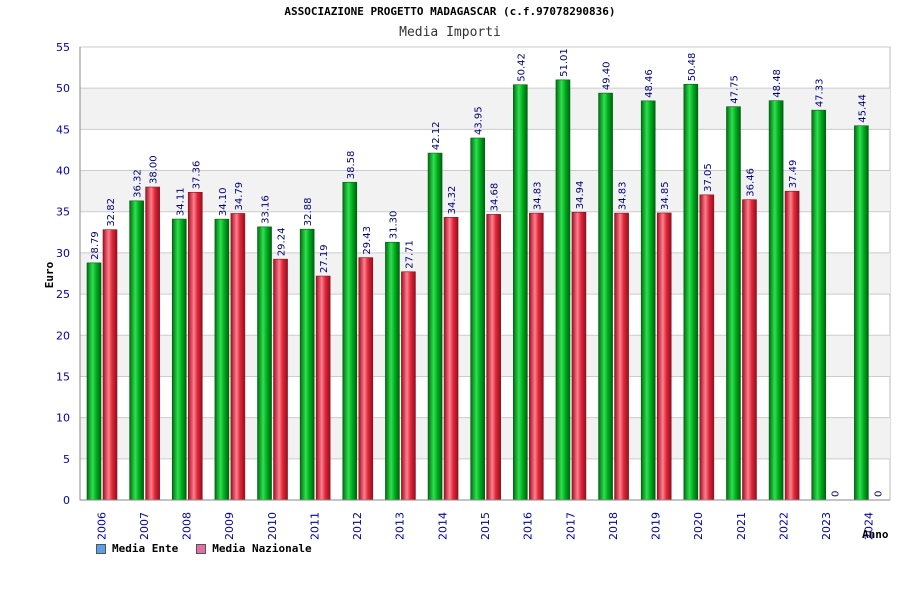 The height and width of the screenshot is (600, 900). What do you see at coordinates (63, 47) in the screenshot?
I see `y-tick-label: 55` at bounding box center [63, 47].